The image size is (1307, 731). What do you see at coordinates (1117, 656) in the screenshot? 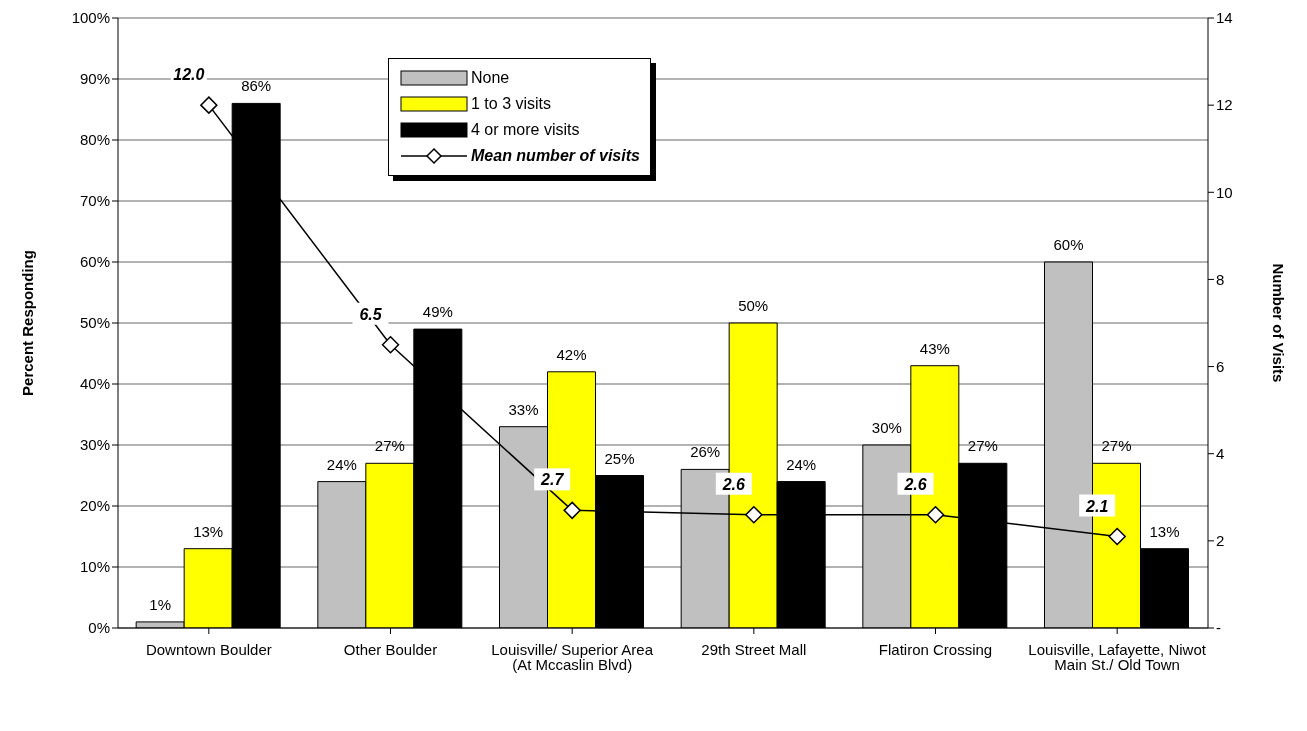
I see `x-tick-label: Louisville, Lafayette, Niwot Main St./ Old Town` at bounding box center [1117, 656].